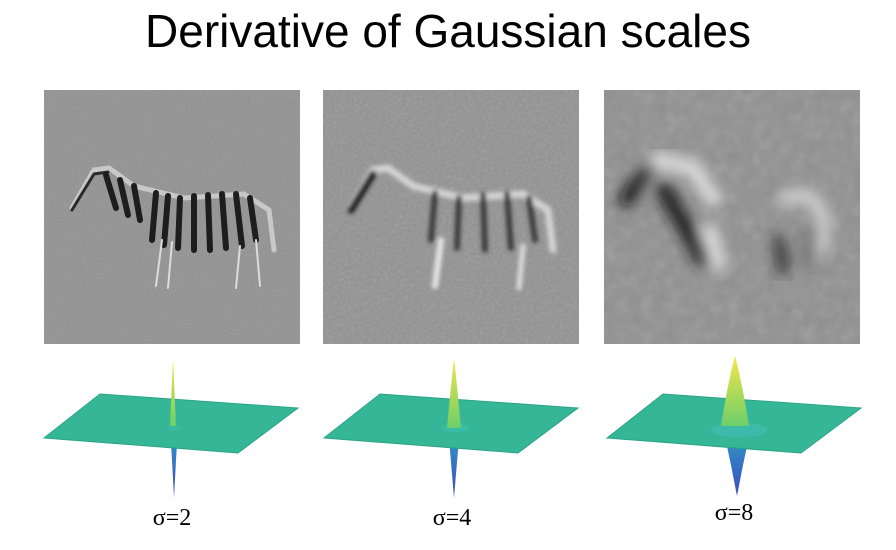 The height and width of the screenshot is (550, 896). What do you see at coordinates (734, 513) in the screenshot?
I see `sigma-label-8: σ=8` at bounding box center [734, 513].